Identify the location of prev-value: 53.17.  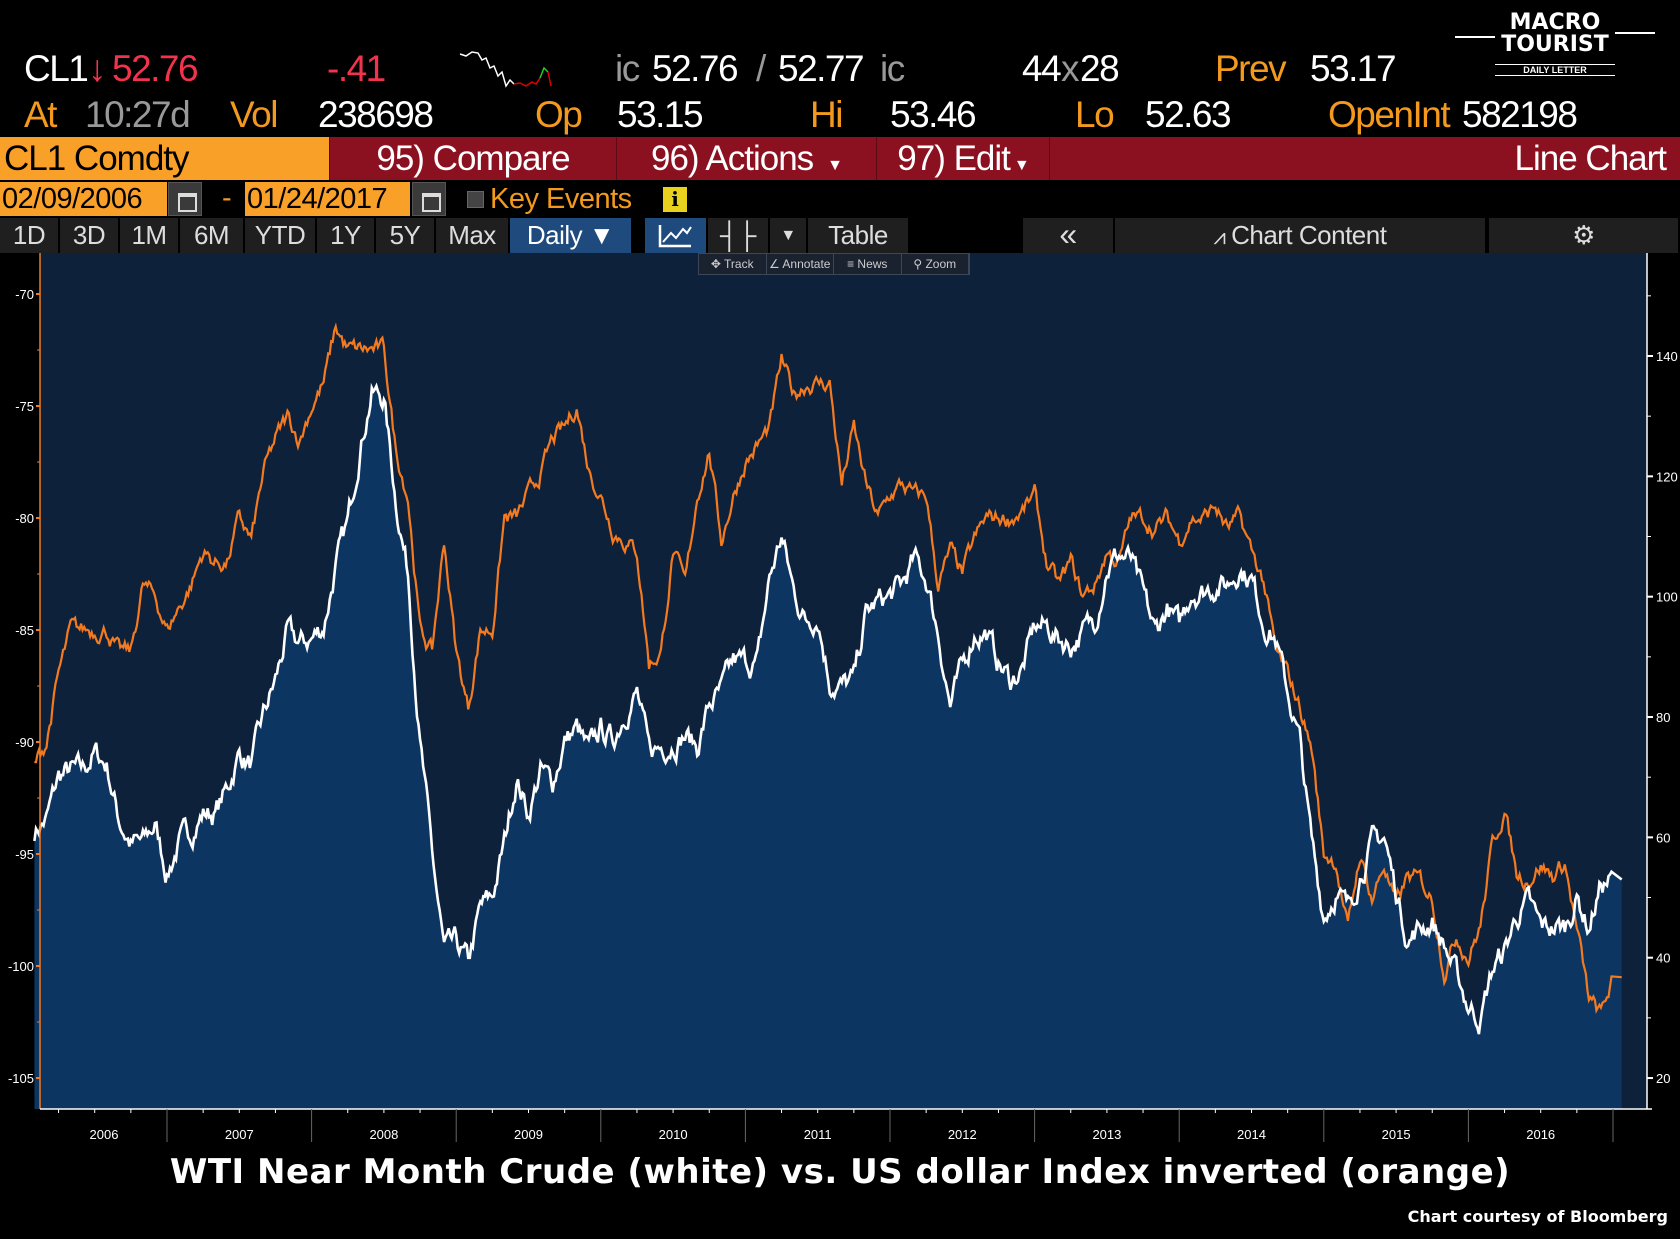
(1353, 68).